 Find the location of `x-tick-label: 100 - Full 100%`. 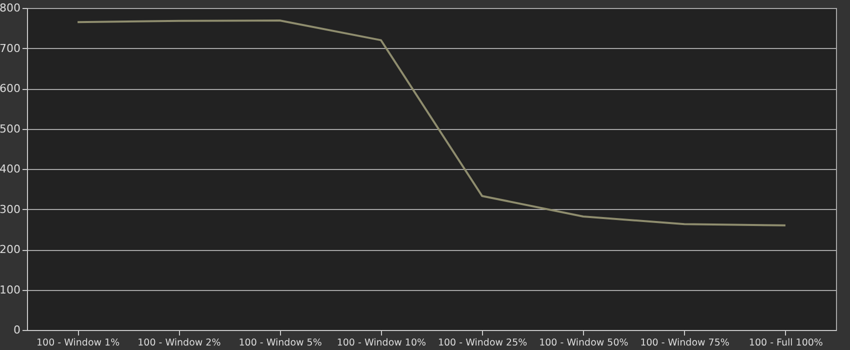

x-tick-label: 100 - Full 100% is located at coordinates (785, 343).